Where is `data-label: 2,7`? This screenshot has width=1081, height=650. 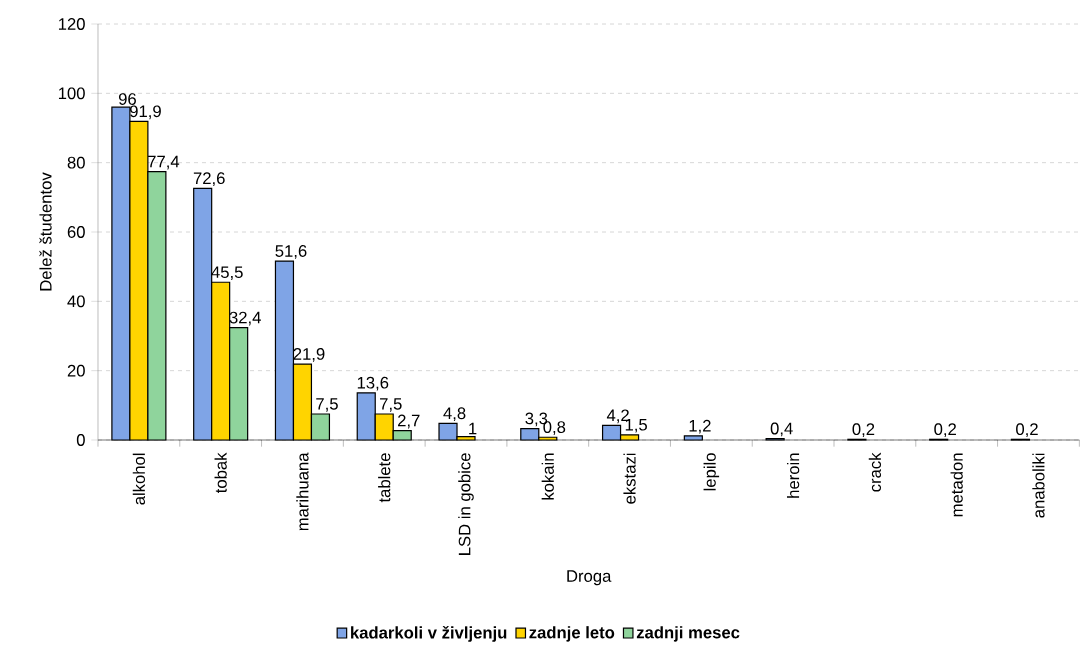 data-label: 2,7 is located at coordinates (409, 421).